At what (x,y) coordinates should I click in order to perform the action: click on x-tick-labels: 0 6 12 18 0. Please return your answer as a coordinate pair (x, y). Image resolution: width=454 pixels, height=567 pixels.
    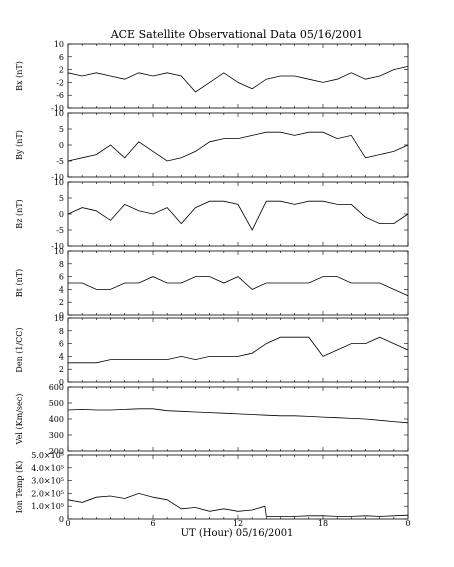
    Looking at the image, I should click on (237, 523).